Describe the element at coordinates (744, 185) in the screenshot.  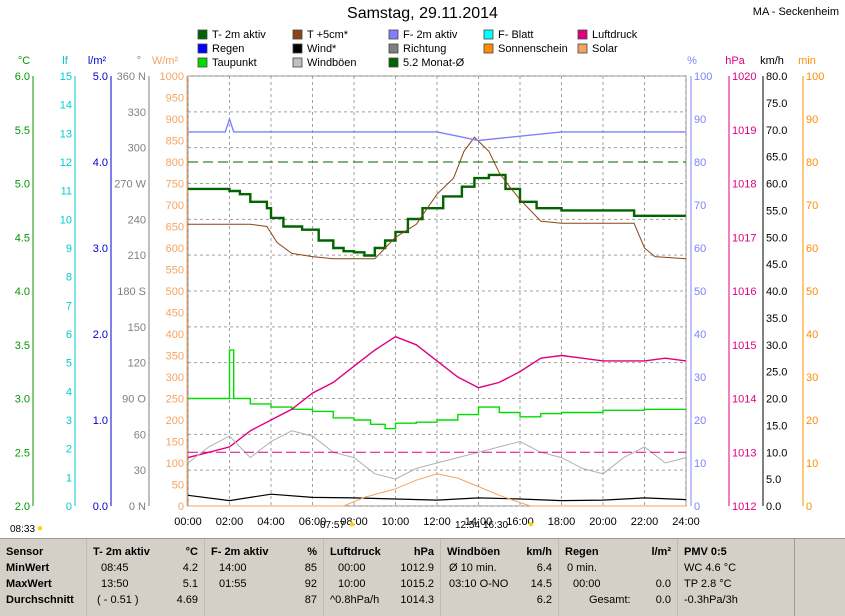
I see `press-tick-label: 1018` at that location.